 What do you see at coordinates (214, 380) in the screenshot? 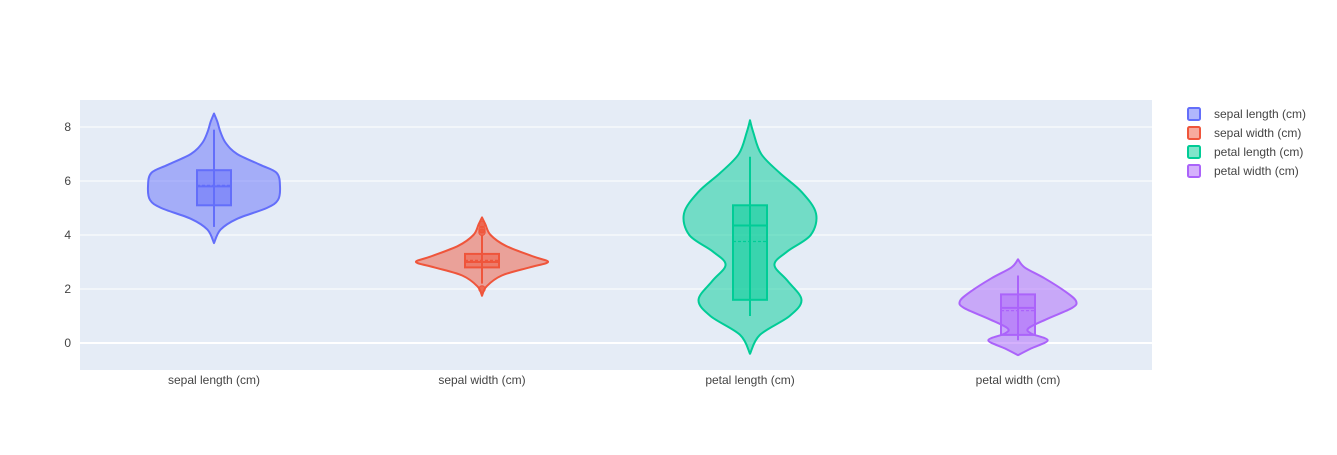
I see `x-tick-label: sepal length (cm)` at bounding box center [214, 380].